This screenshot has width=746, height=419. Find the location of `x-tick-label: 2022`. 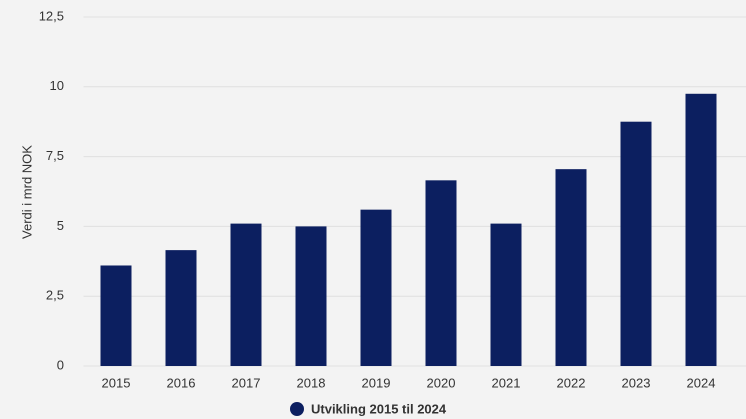

x-tick-label: 2022 is located at coordinates (571, 382).